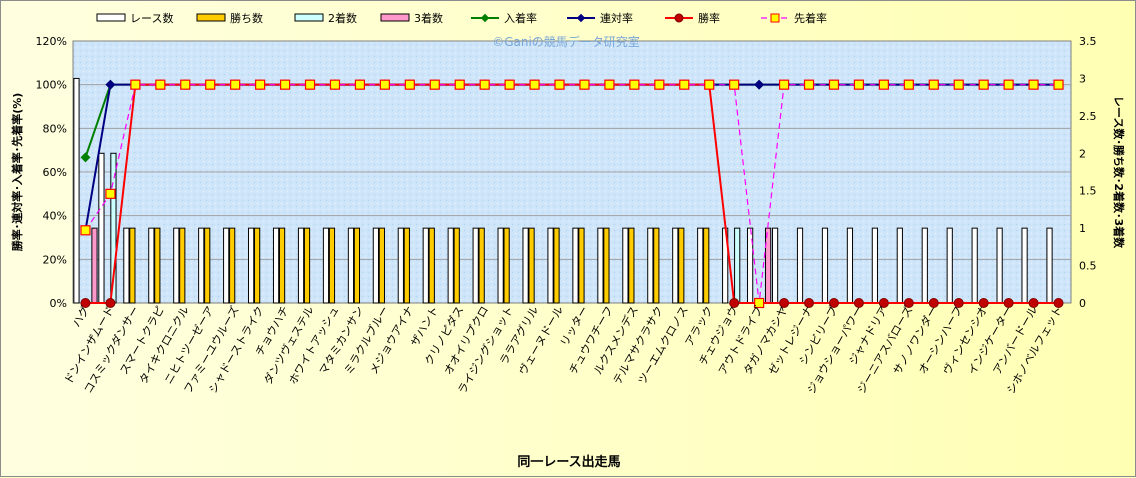 The width and height of the screenshot is (1136, 478). Describe the element at coordinates (58, 303) in the screenshot. I see `y-left-tick-label: 0%` at that location.